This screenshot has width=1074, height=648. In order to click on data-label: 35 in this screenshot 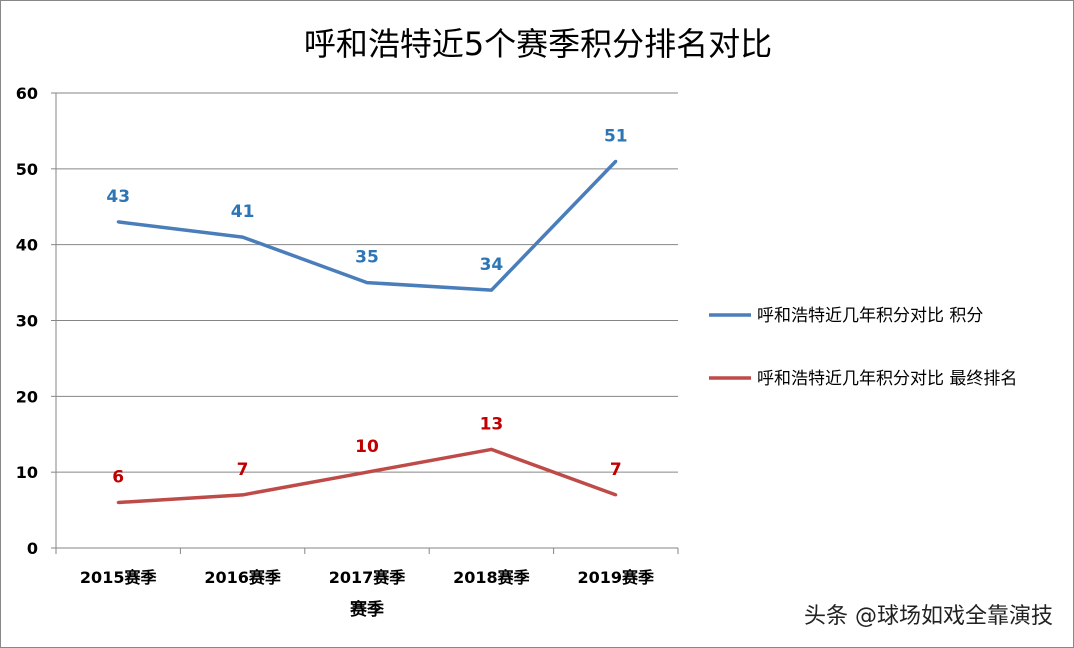, I will do `click(367, 258)`.